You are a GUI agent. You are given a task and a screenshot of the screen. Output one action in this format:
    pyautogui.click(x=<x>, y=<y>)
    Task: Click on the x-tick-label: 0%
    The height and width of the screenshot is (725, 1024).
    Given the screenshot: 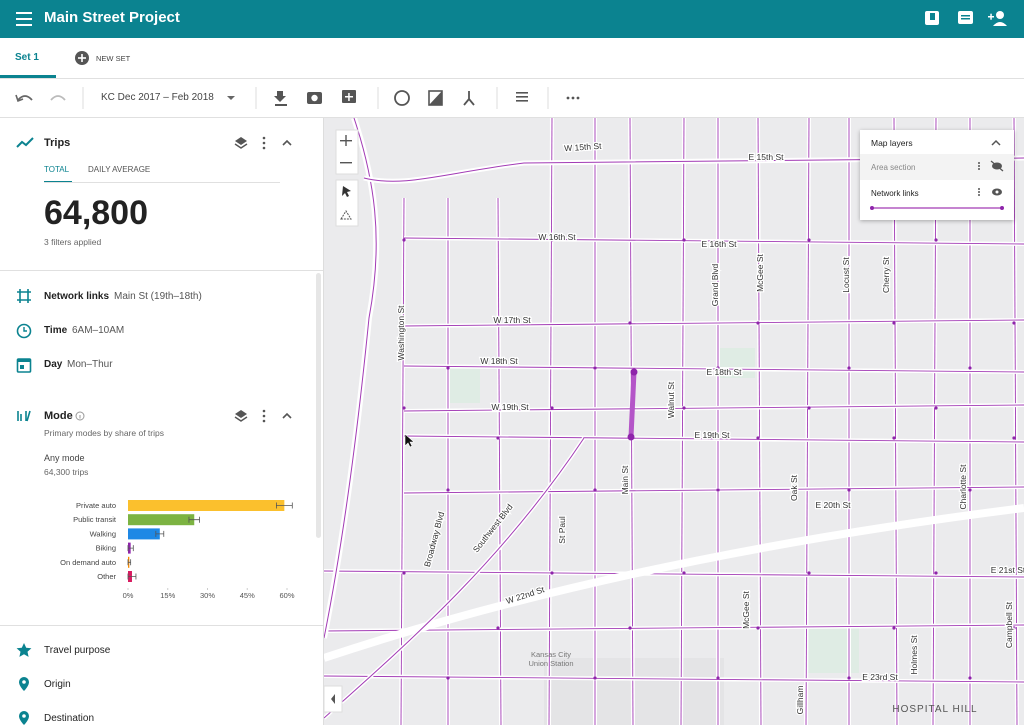 What is the action you would take?
    pyautogui.click(x=128, y=595)
    